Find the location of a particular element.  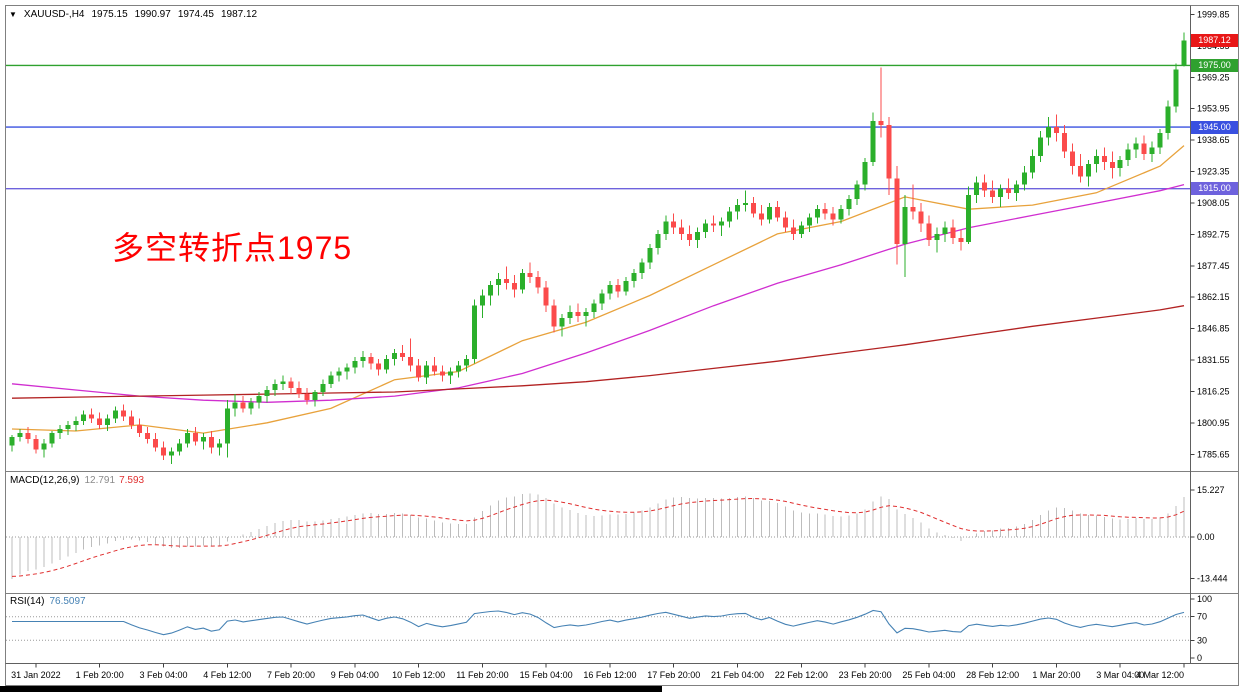

time-axis-label: 9 Feb 04:00 is located at coordinates (355, 675).